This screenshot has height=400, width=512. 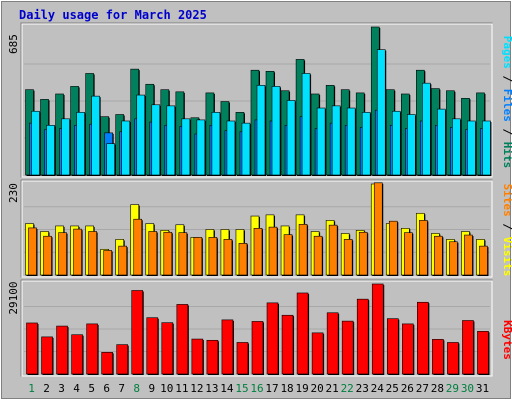 What do you see at coordinates (506, 105) in the screenshot?
I see `legend-part-2: Files` at bounding box center [506, 105].